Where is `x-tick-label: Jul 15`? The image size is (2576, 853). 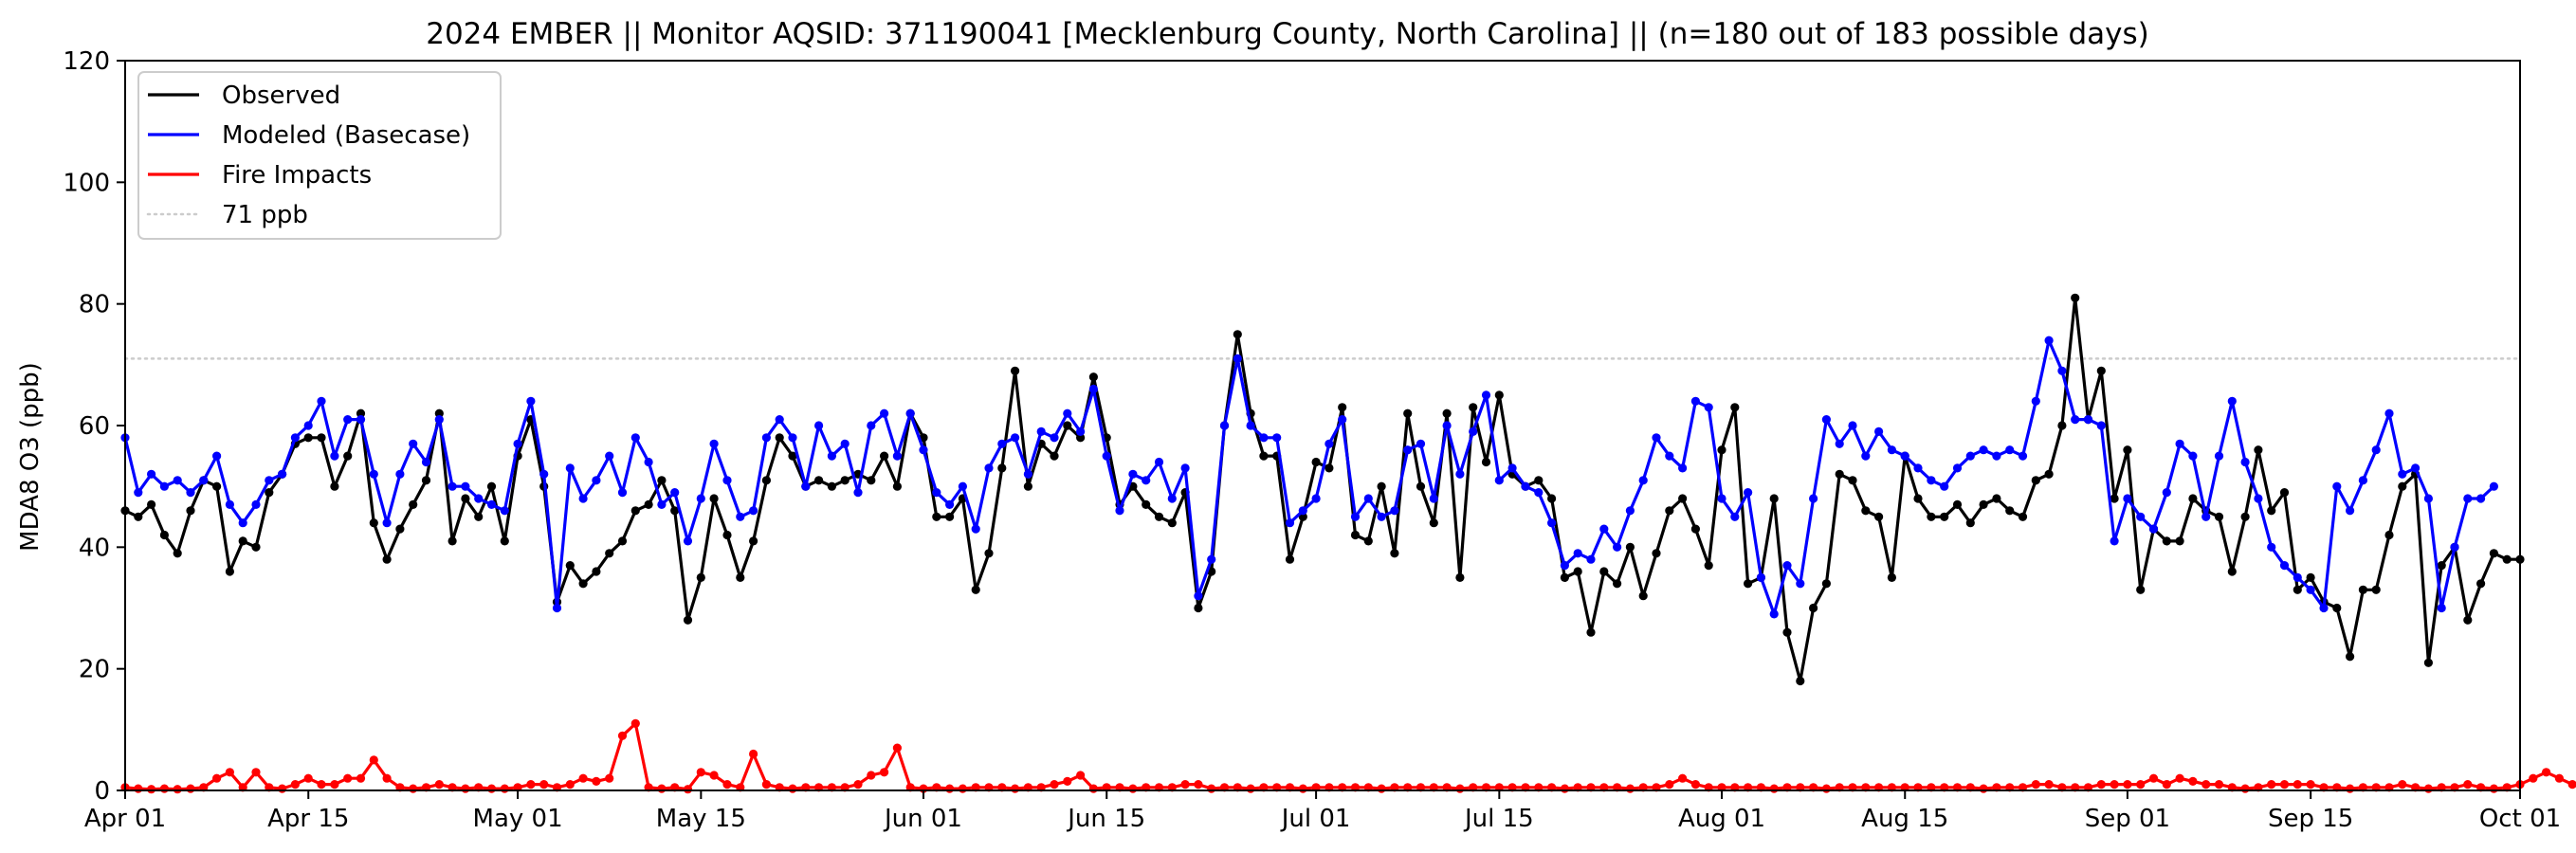 x-tick-label: Jul 15 is located at coordinates (1498, 819).